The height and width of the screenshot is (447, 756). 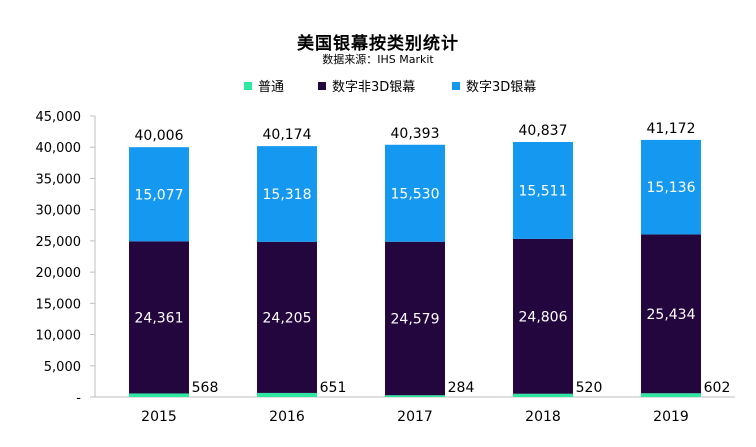 I want to click on legend-label-digital-non-3d: 数字非3D银幕, so click(x=374, y=87).